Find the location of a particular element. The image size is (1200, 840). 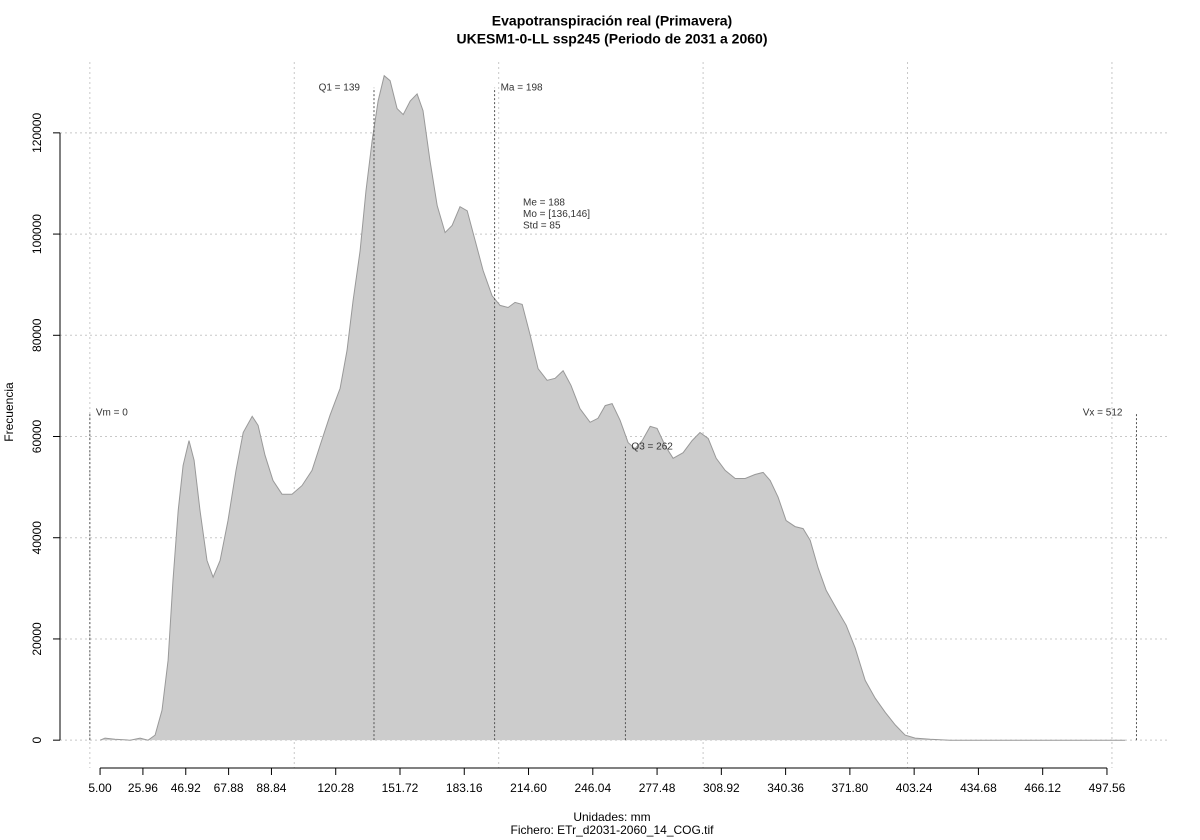

y-tick-label: 120000 is located at coordinates (37, 133).